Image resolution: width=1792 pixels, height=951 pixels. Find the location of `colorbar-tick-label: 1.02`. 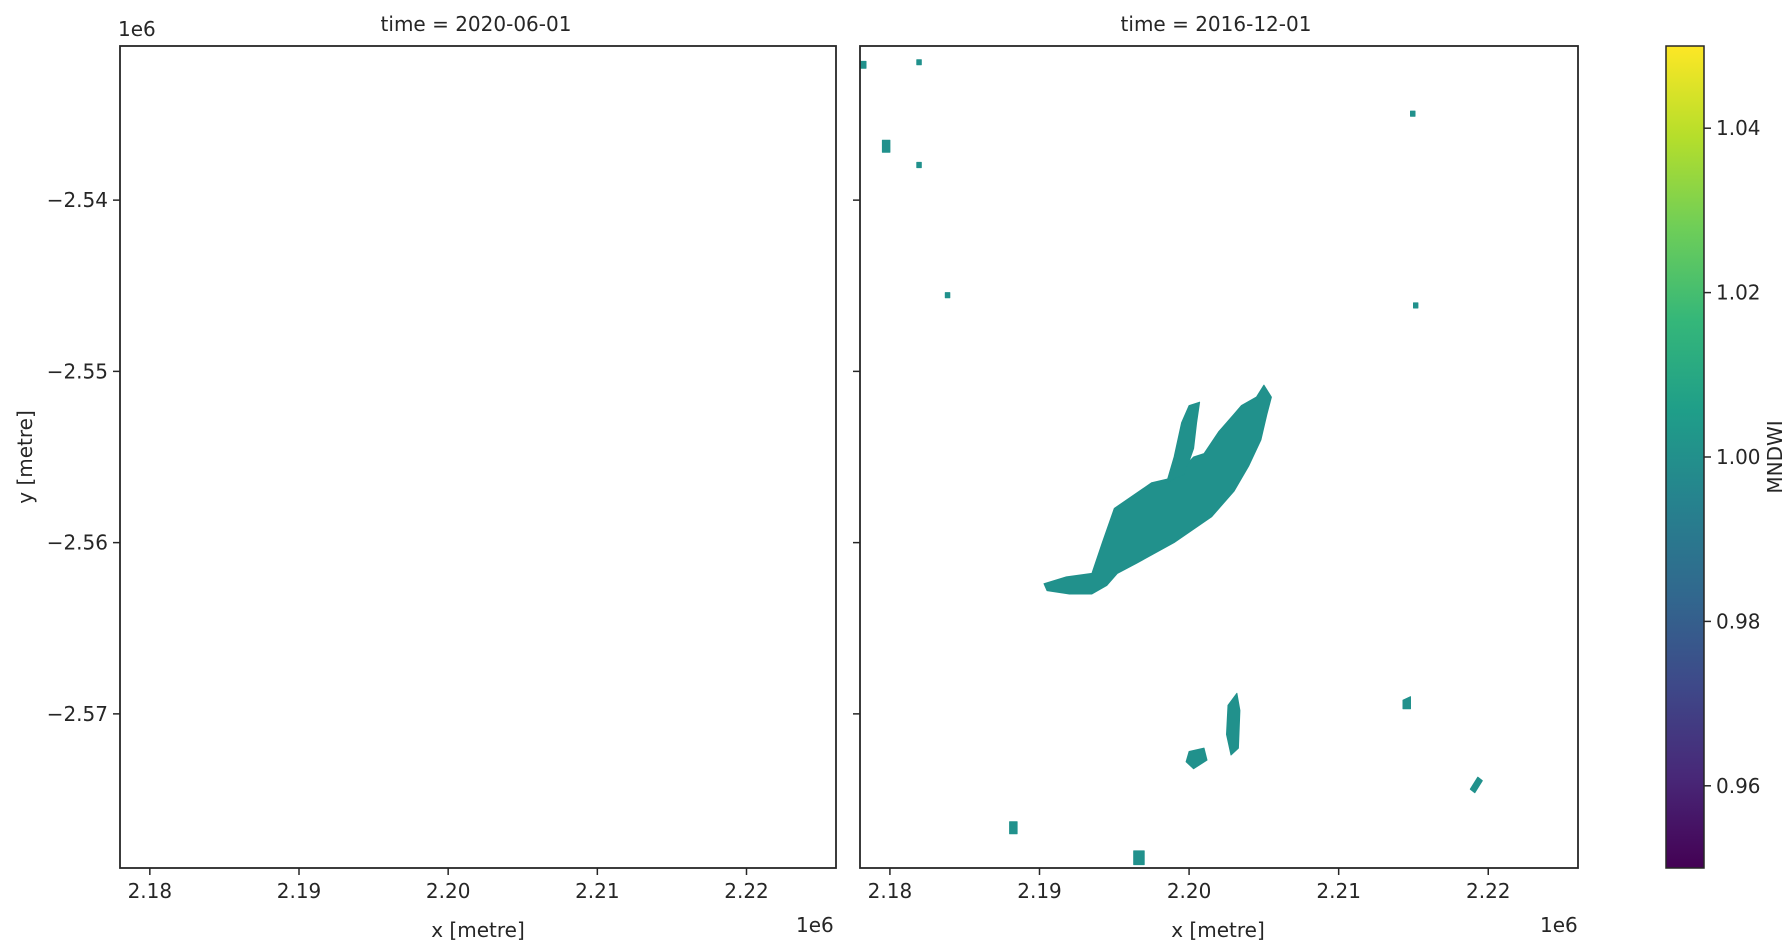

colorbar-tick-label: 1.02 is located at coordinates (1738, 293).